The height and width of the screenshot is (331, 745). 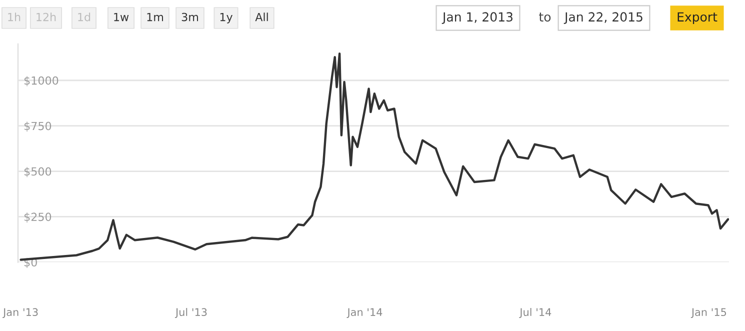 What do you see at coordinates (38, 172) in the screenshot?
I see `y-tick-label: $500` at bounding box center [38, 172].